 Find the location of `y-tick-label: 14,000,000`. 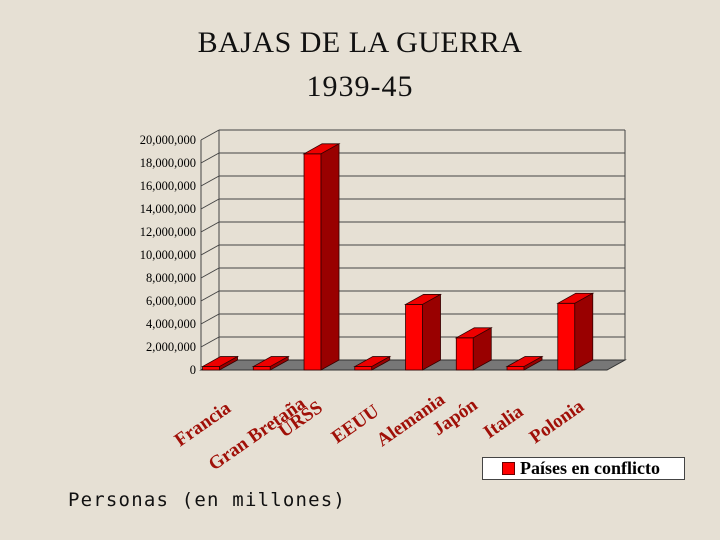

y-tick-label: 14,000,000 is located at coordinates (168, 209).